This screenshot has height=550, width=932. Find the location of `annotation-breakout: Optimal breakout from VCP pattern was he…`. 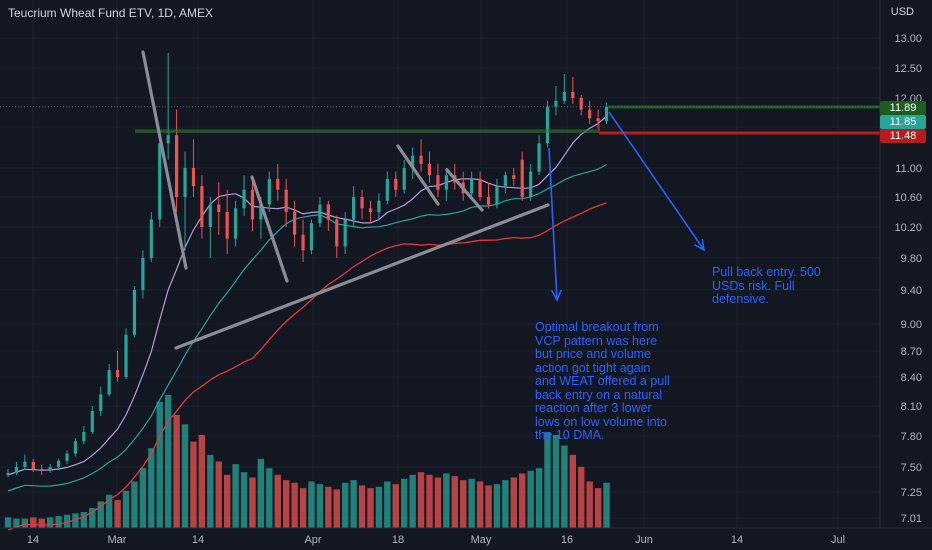

annotation-breakout: Optimal breakout from VCP pattern was he… is located at coordinates (602, 381).